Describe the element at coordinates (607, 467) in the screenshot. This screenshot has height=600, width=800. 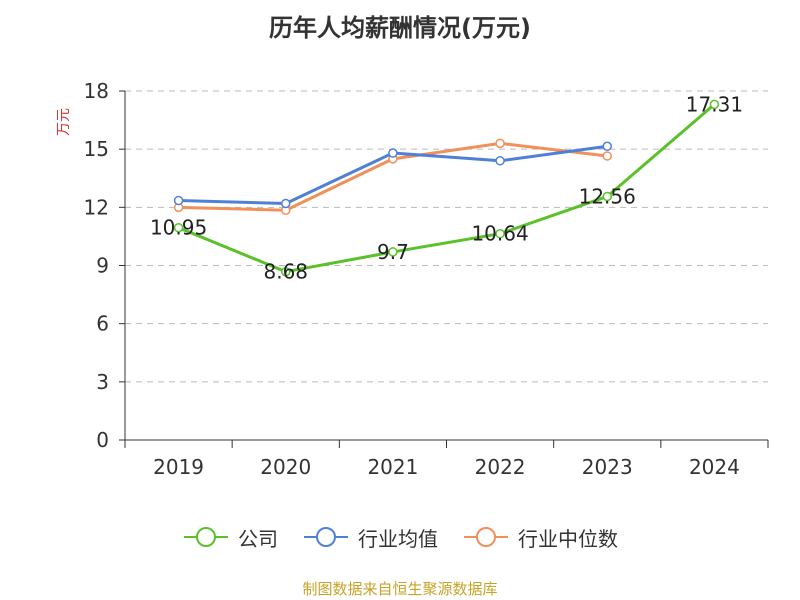
I see `x-tick-label: 2023` at that location.